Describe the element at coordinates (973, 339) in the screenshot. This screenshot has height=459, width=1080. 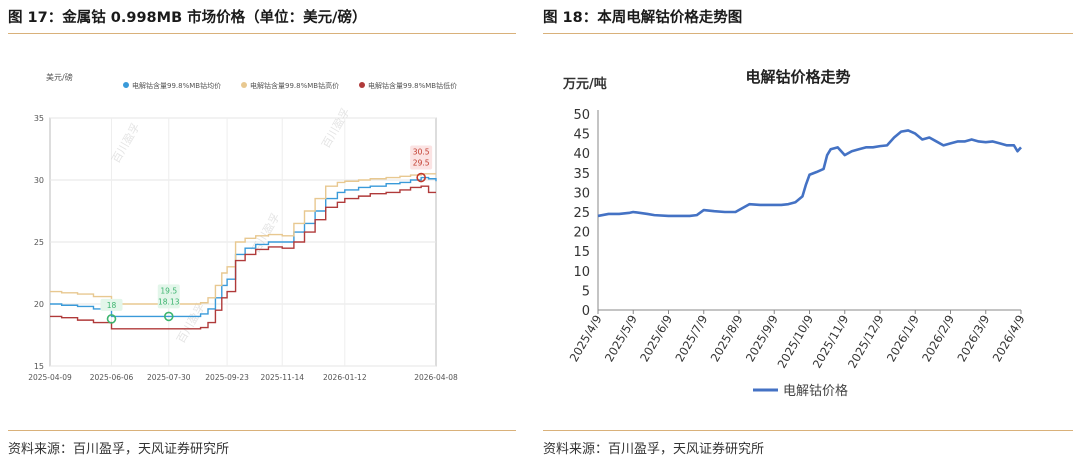
I see `x-tick-label: 2026/3/9` at that location.